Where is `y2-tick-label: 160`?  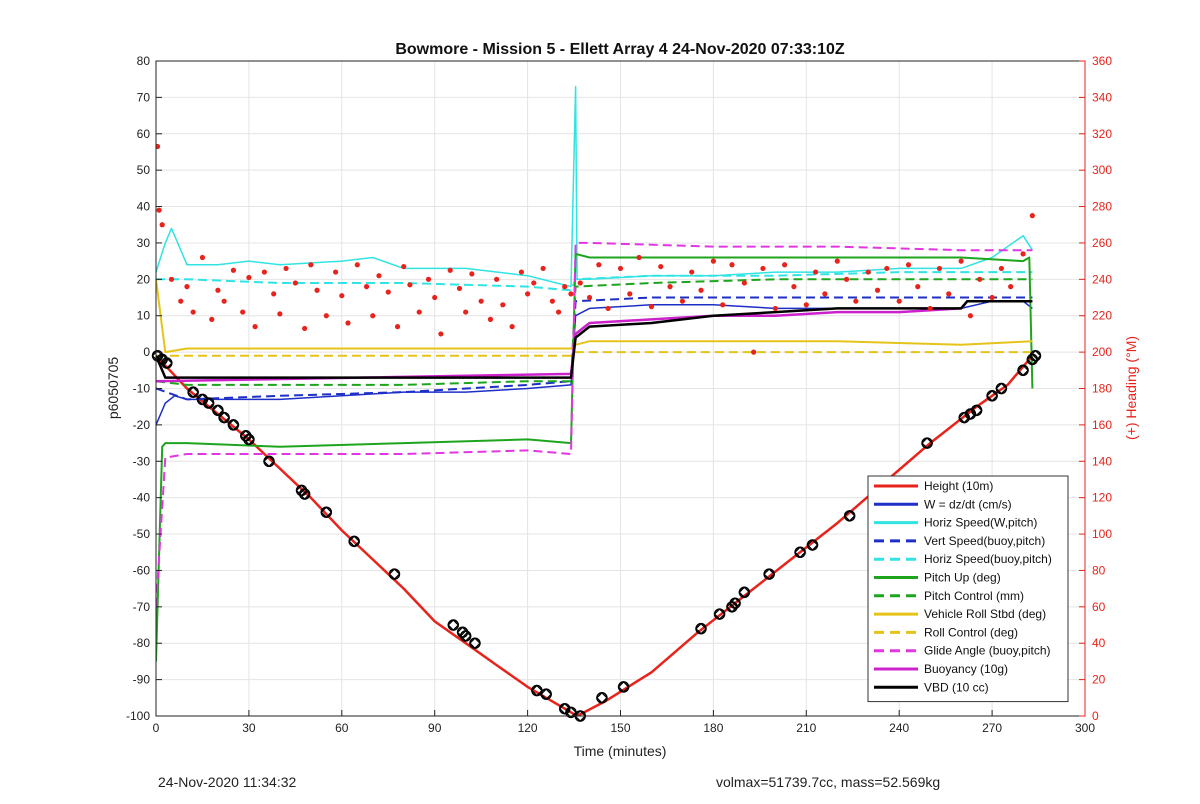 y2-tick-label: 160 is located at coordinates (1102, 425).